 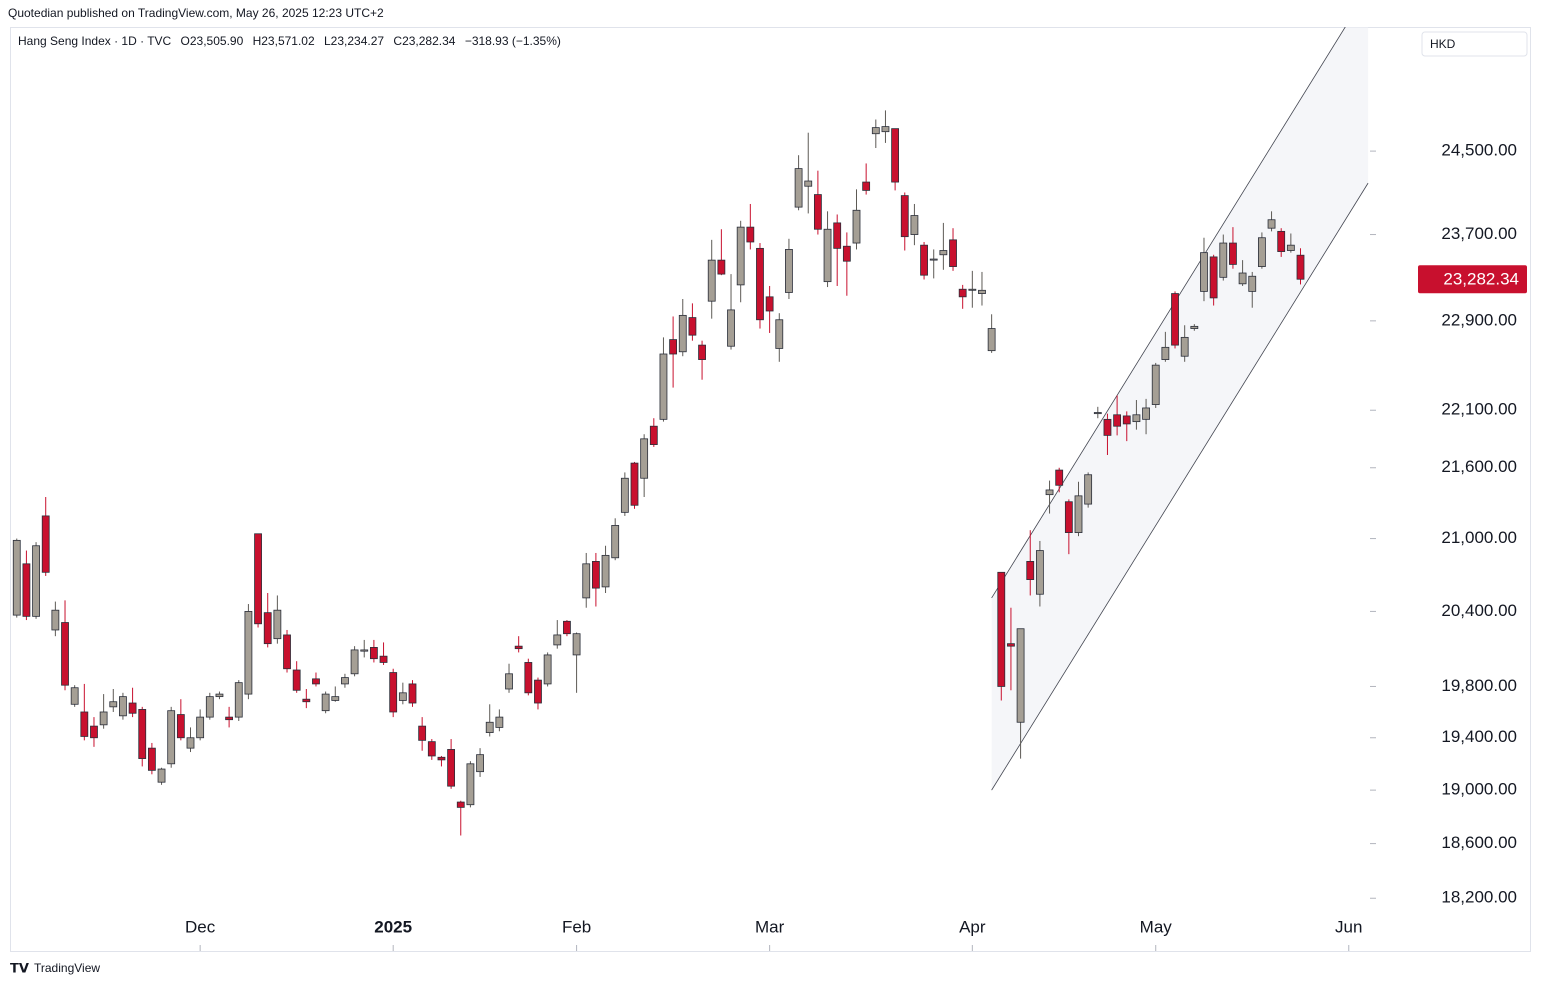 What do you see at coordinates (1479, 842) in the screenshot?
I see `y-tick-label: 18,600.00` at bounding box center [1479, 842].